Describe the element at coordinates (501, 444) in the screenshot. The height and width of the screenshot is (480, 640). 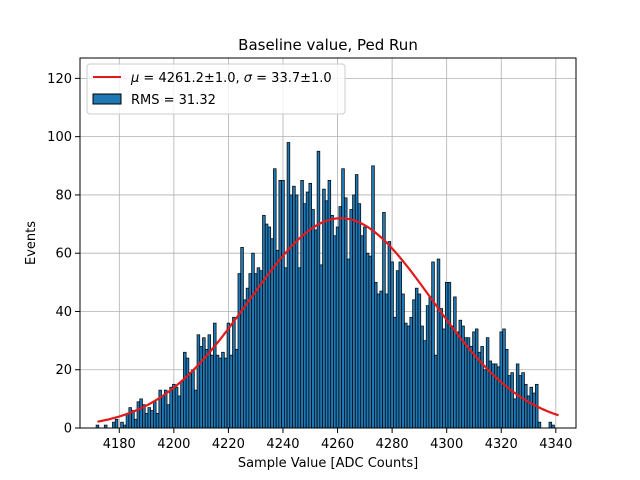
I see `x-tick-label: 4320` at that location.